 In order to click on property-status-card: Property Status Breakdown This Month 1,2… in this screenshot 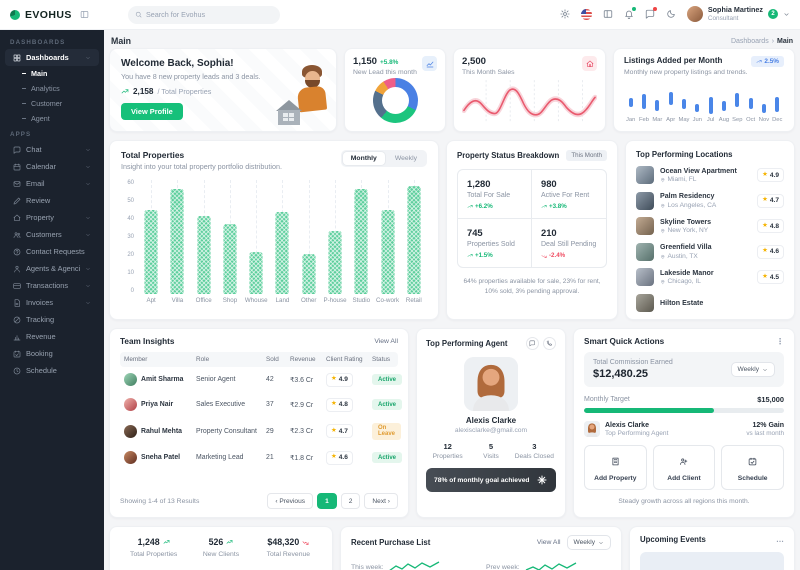, I will do `click(532, 230)`.